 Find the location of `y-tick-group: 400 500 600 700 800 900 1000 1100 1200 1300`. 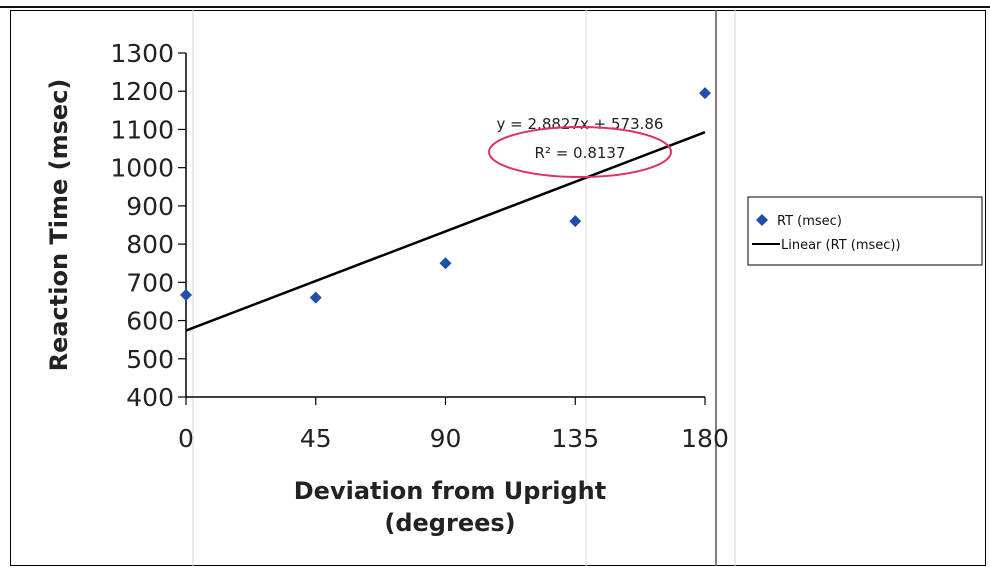

y-tick-group: 400 500 600 700 800 900 1000 1100 1200 1300 is located at coordinates (148, 225).